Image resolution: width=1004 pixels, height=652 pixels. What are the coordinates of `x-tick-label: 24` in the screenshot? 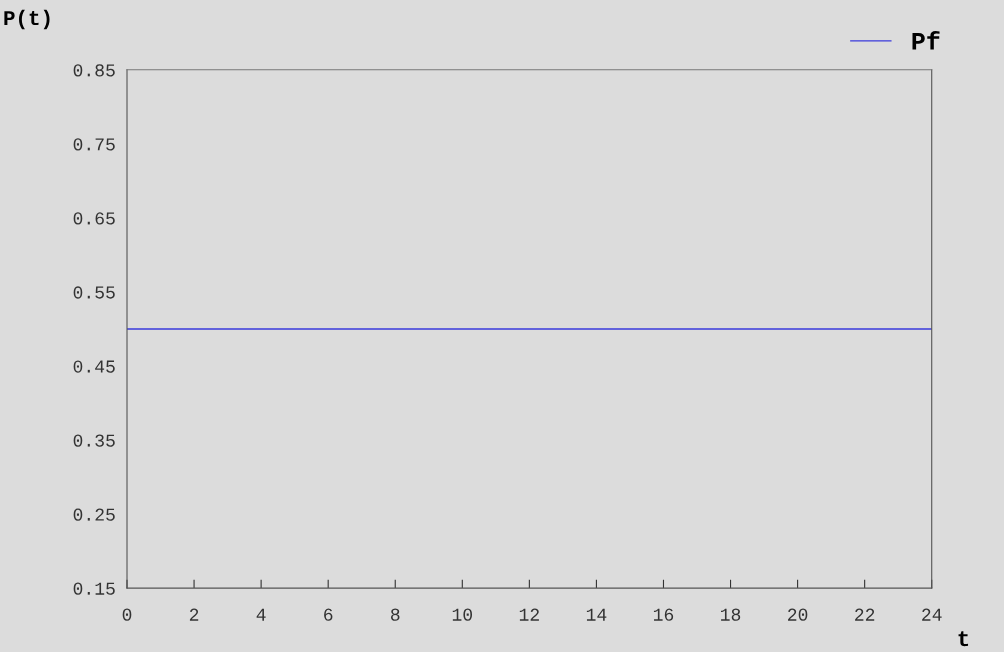 It's located at (932, 614).